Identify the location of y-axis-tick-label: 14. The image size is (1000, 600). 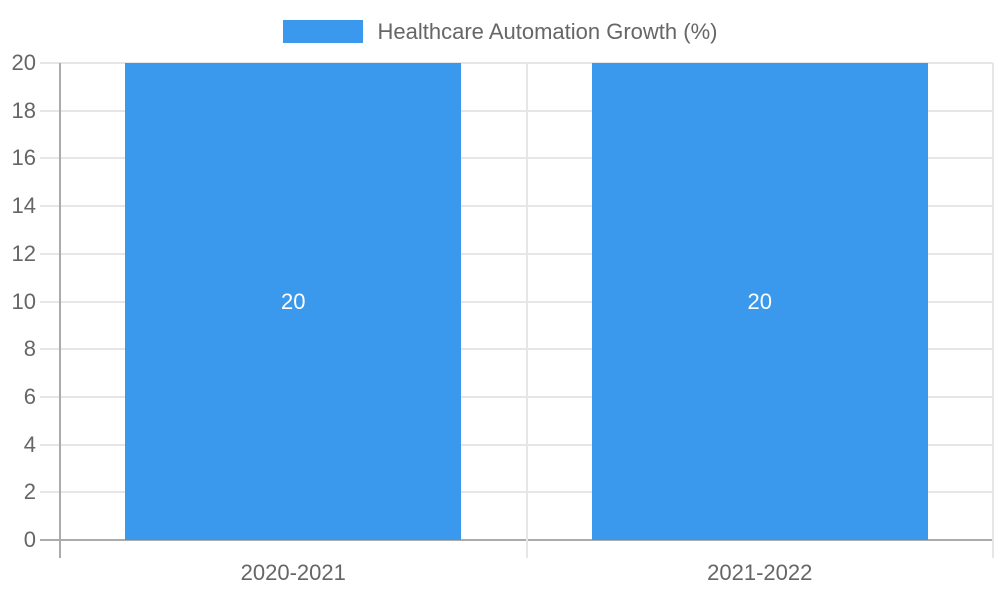
(23, 206).